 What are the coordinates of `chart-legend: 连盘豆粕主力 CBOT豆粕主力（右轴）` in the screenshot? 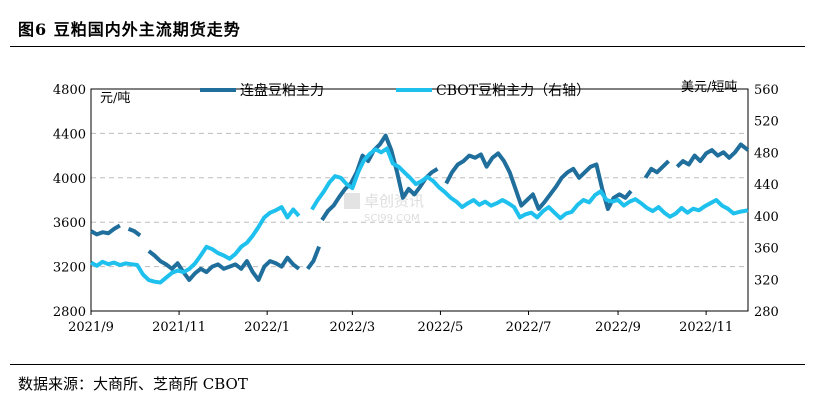 It's located at (395, 90).